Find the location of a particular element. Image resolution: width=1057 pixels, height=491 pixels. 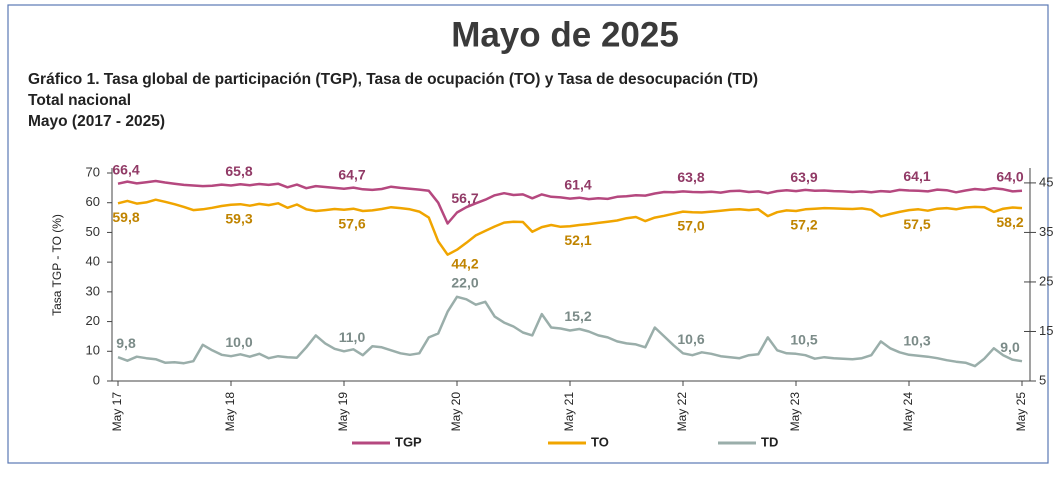

data-label: 66,4 is located at coordinates (125, 169).